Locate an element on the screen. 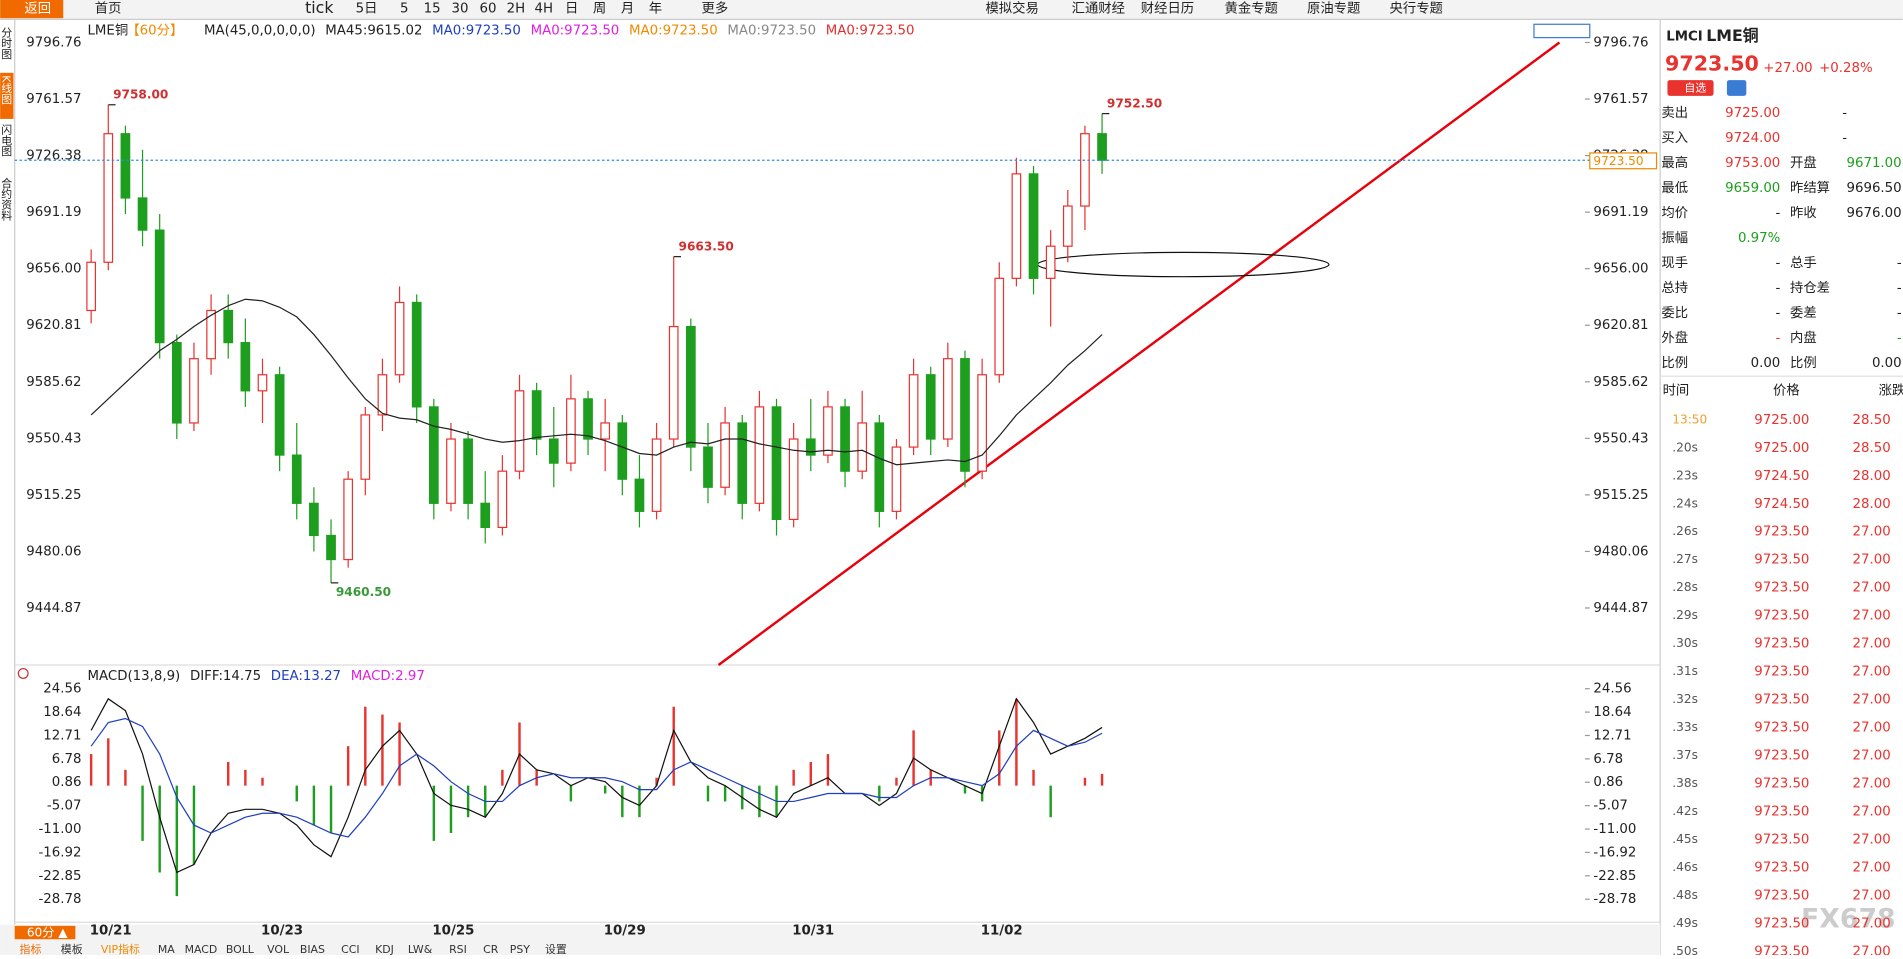  toolbar-bg is located at coordinates (951, 10).